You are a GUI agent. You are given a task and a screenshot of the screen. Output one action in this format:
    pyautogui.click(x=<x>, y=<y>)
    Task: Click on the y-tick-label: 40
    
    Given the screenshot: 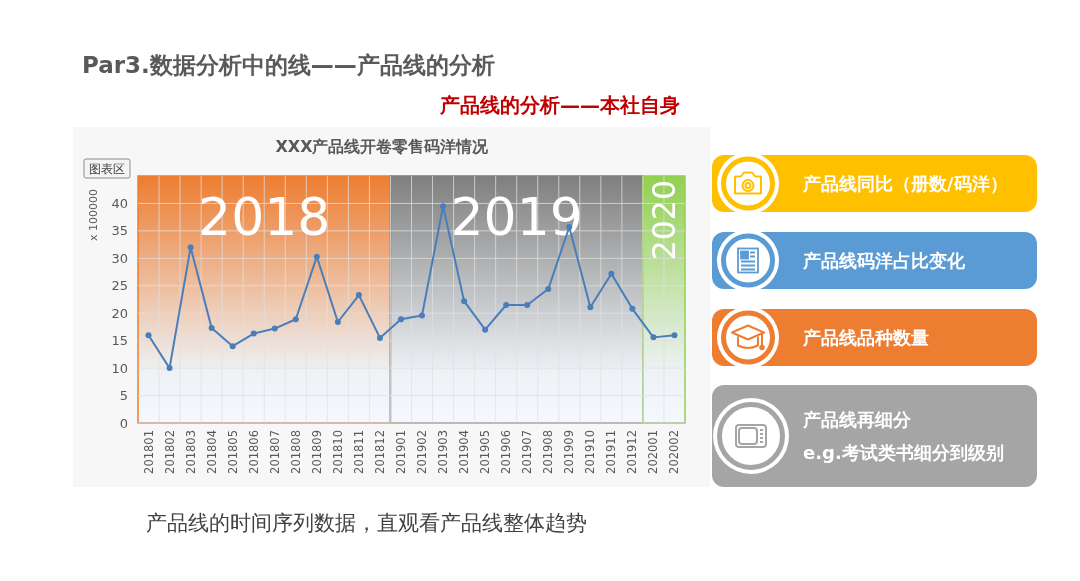 What is the action you would take?
    pyautogui.click(x=119, y=203)
    